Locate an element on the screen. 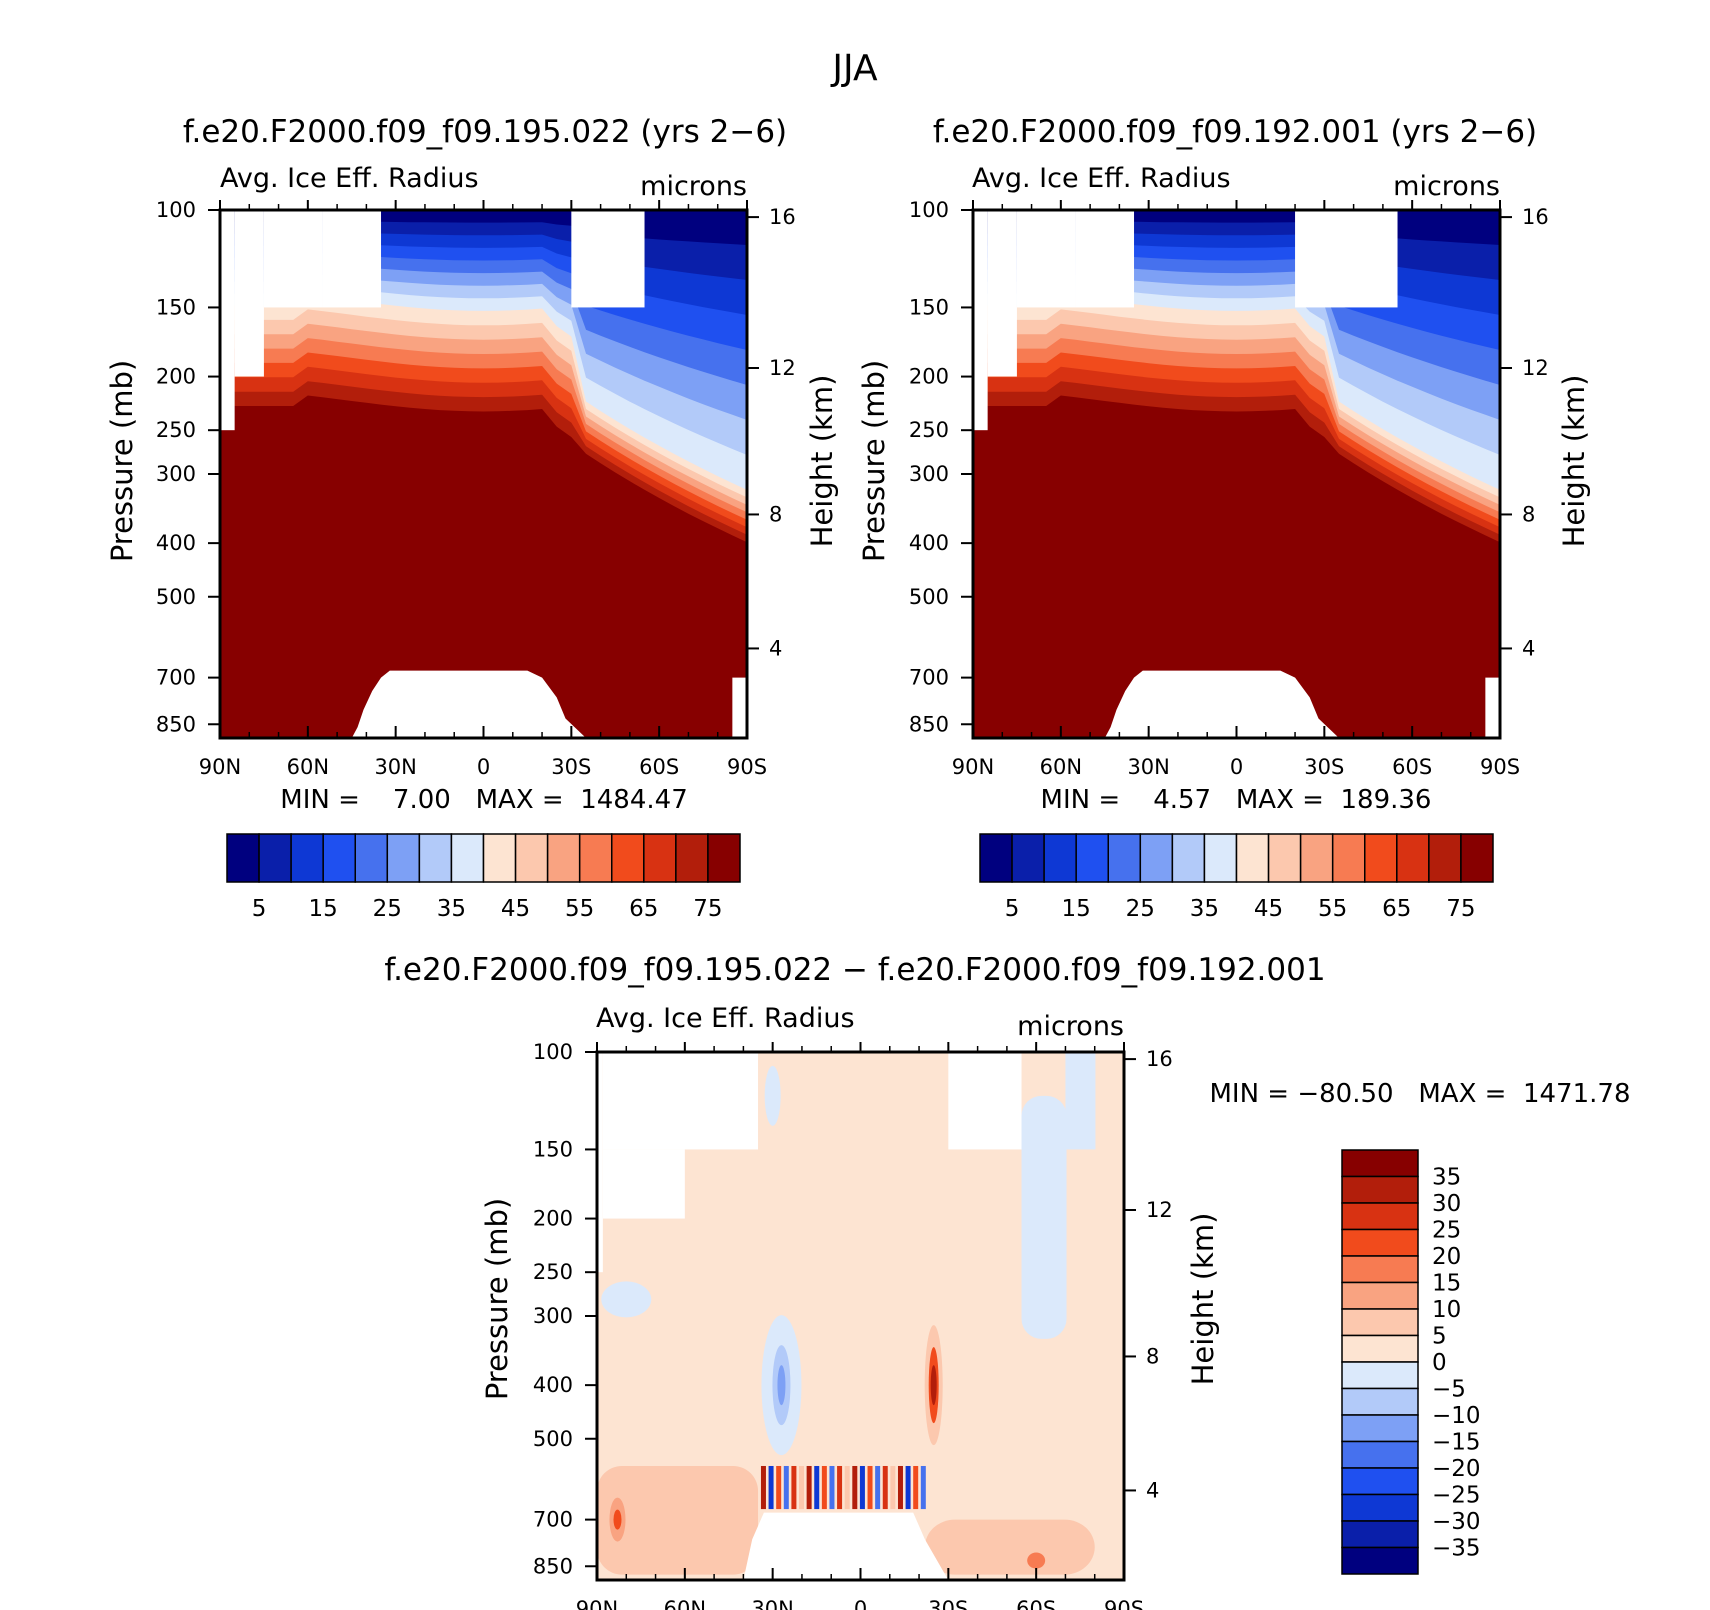 Image resolution: width=1710 pixels, height=1610 pixels. panel-2-mask-f is located at coordinates (1346, 259).